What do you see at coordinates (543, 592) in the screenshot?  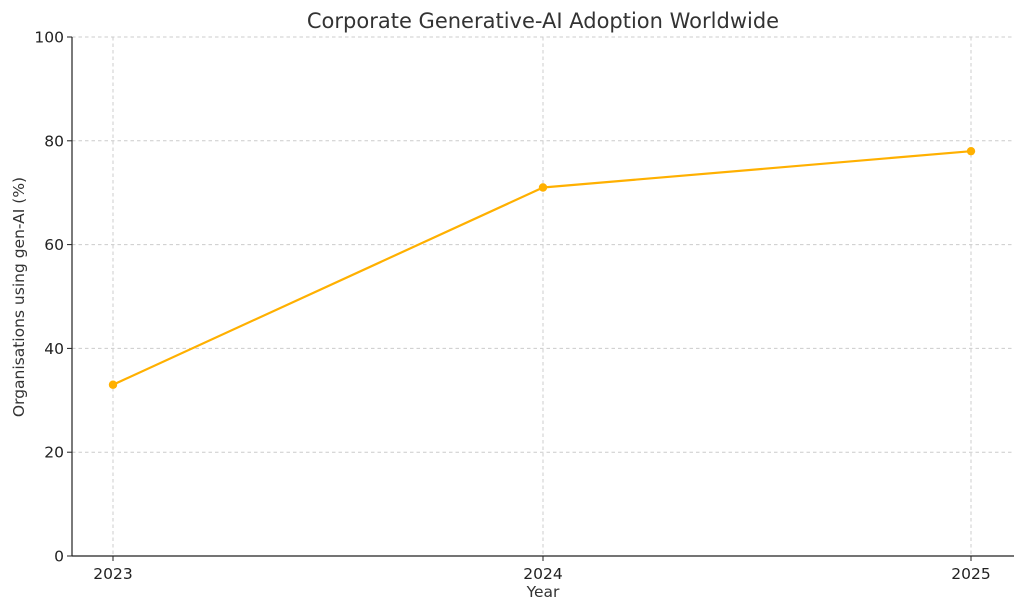 I see `x-axis-label: Year` at bounding box center [543, 592].